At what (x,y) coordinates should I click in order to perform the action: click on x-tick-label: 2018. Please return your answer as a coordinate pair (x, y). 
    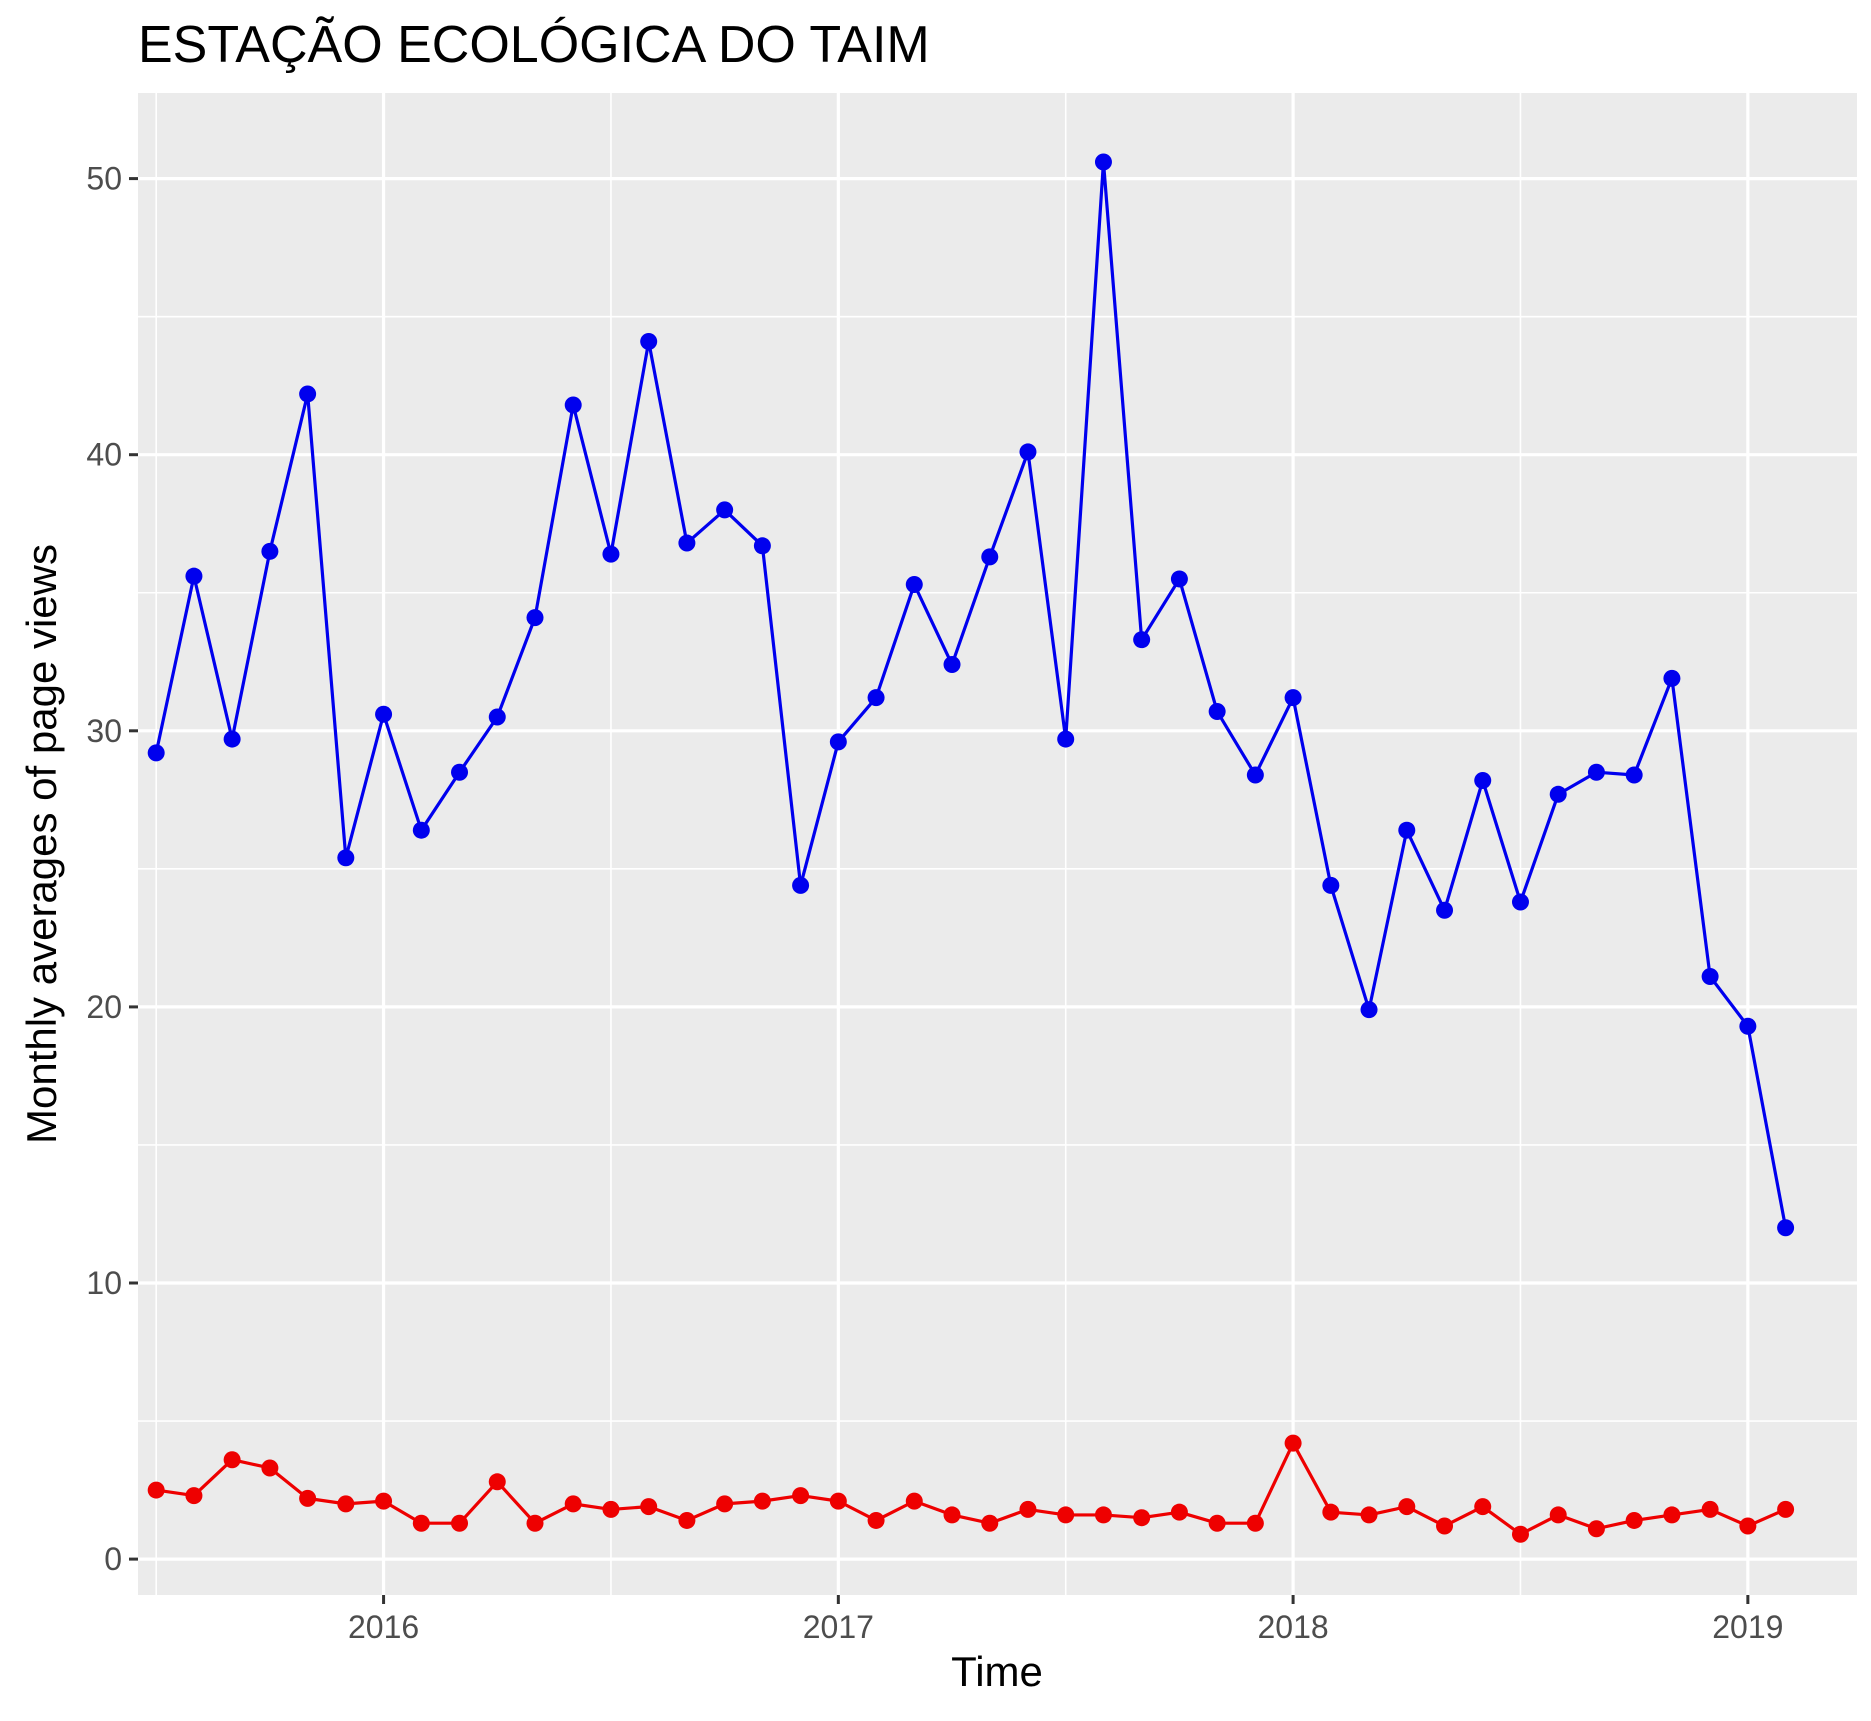
    Looking at the image, I should click on (1293, 1627).